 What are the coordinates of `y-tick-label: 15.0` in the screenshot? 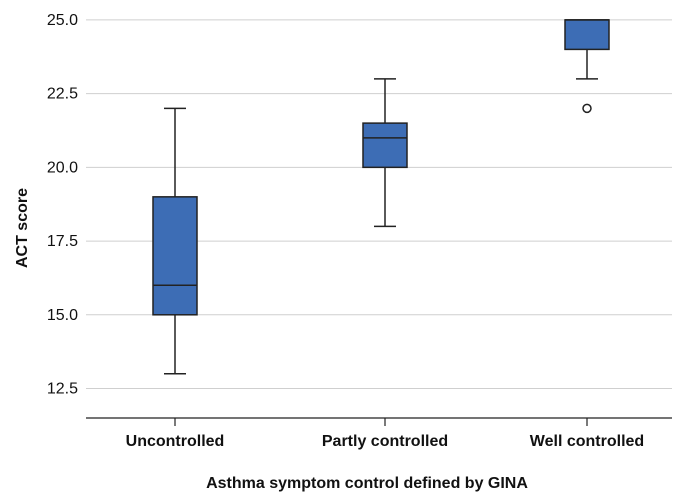 It's located at (62, 315).